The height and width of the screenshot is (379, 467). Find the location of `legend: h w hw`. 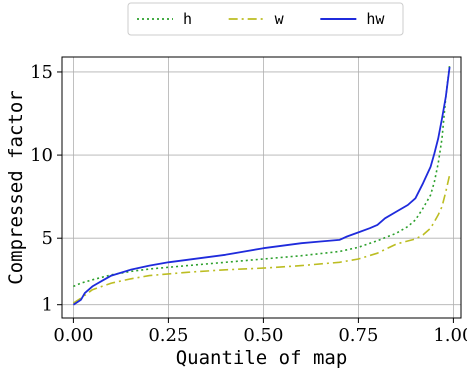

legend: h w hw is located at coordinates (265, 19).